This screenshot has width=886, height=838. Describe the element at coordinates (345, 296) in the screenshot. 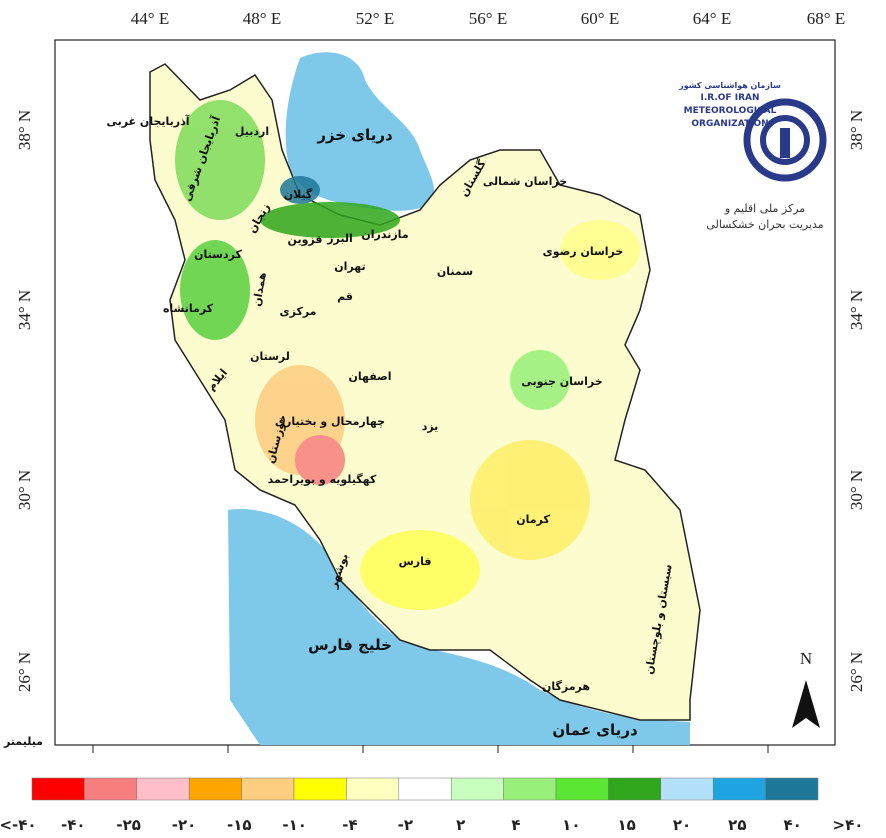

I see `province-label: قم` at that location.